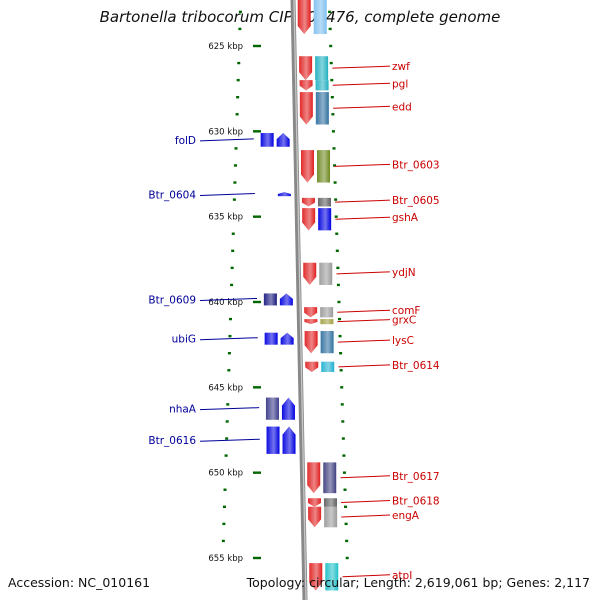 Image resolution: width=600 pixels, height=600 pixels. What do you see at coordinates (404, 273) in the screenshot?
I see `gene-label-ydjN: ydjN` at bounding box center [404, 273].